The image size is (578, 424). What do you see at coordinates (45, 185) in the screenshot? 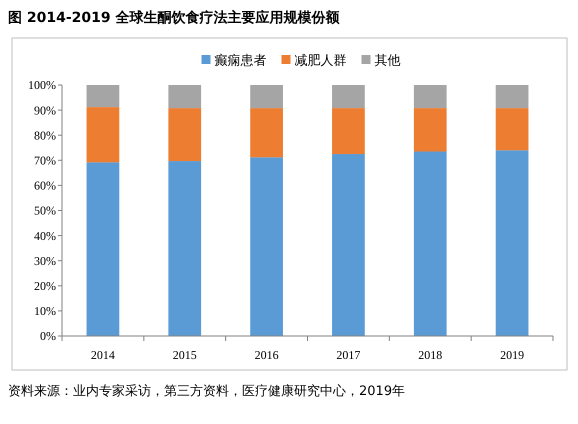
I see `y-tick-label: 60%` at bounding box center [45, 185].